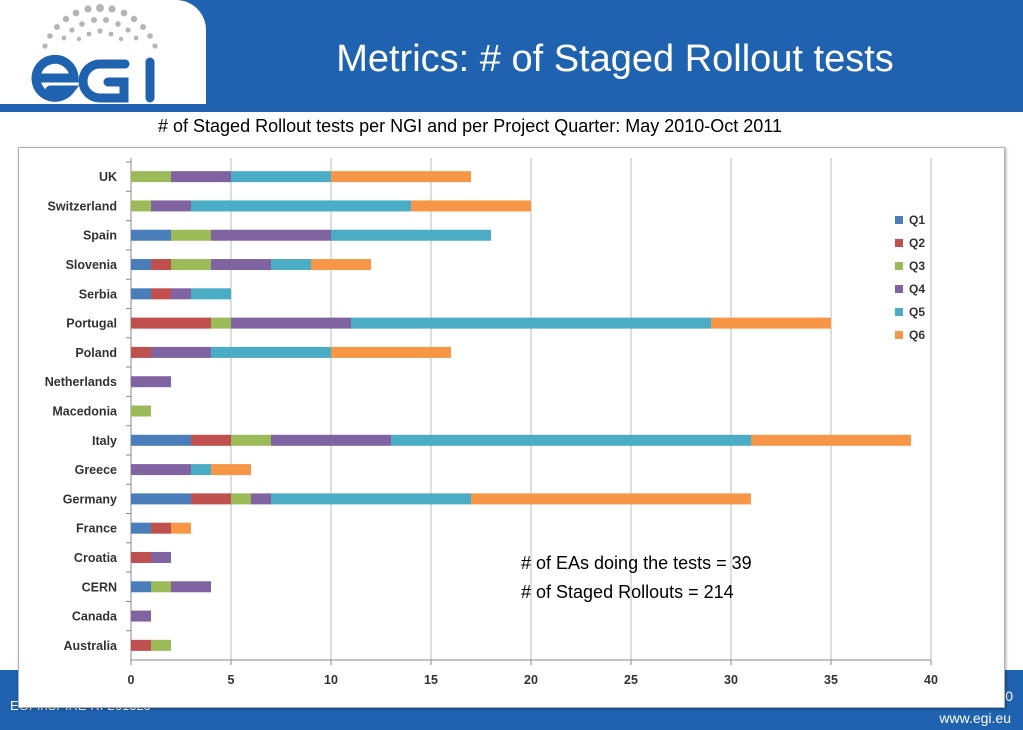 The width and height of the screenshot is (1023, 730). I want to click on category-label: Germany, so click(90, 499).